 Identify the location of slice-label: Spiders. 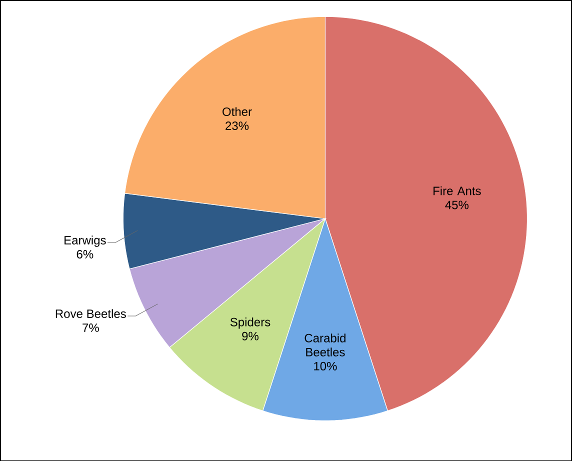
(250, 323).